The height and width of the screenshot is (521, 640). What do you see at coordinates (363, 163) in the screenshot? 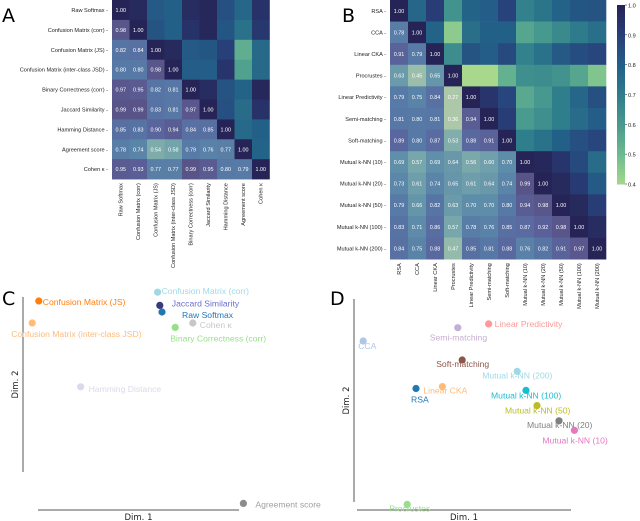
I see `row-label: Mutual k-NN (10) -` at bounding box center [363, 163].